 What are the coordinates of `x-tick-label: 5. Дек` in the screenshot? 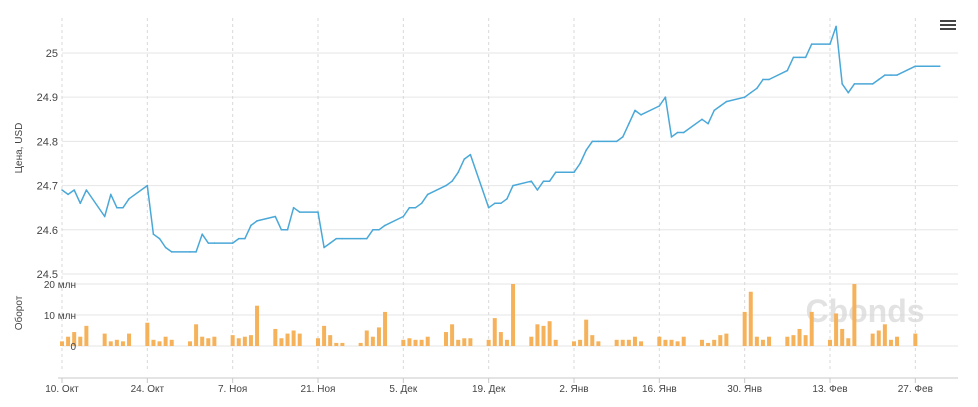 It's located at (403, 389).